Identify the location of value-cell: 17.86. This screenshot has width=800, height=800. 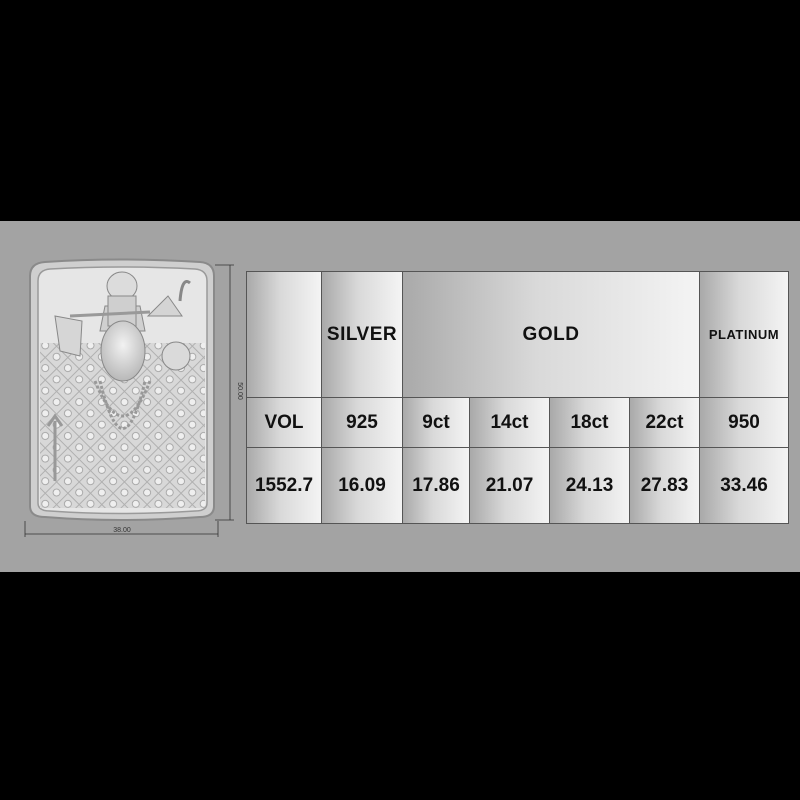
(436, 485).